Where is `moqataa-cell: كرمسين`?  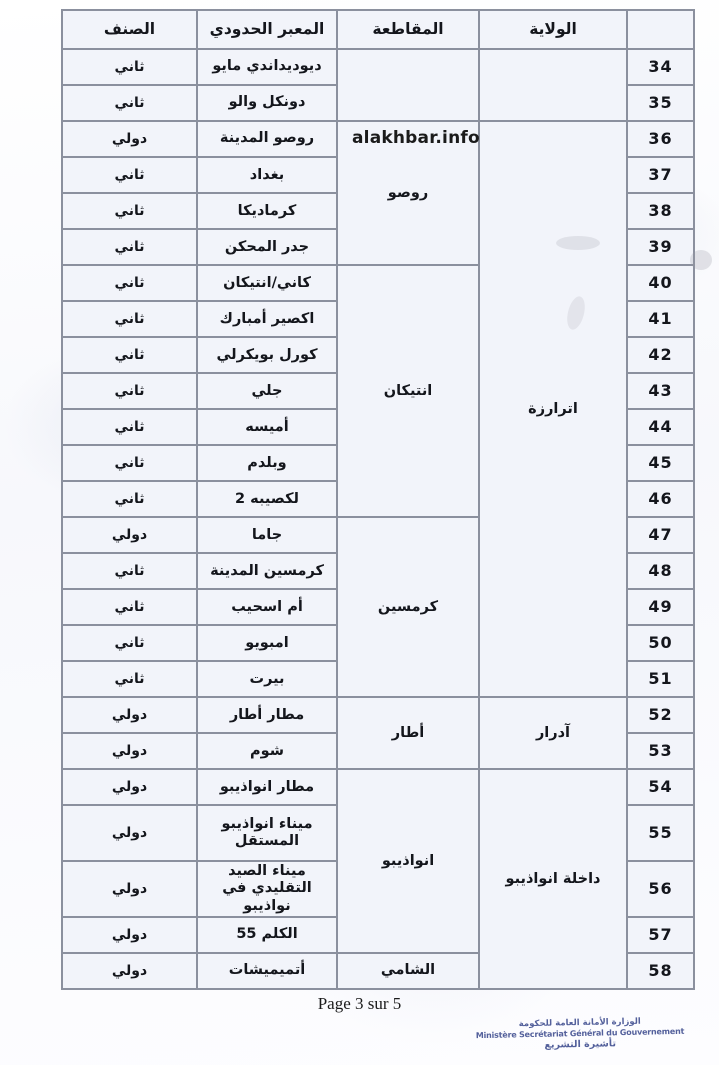 moqataa-cell: كرمسين is located at coordinates (408, 607).